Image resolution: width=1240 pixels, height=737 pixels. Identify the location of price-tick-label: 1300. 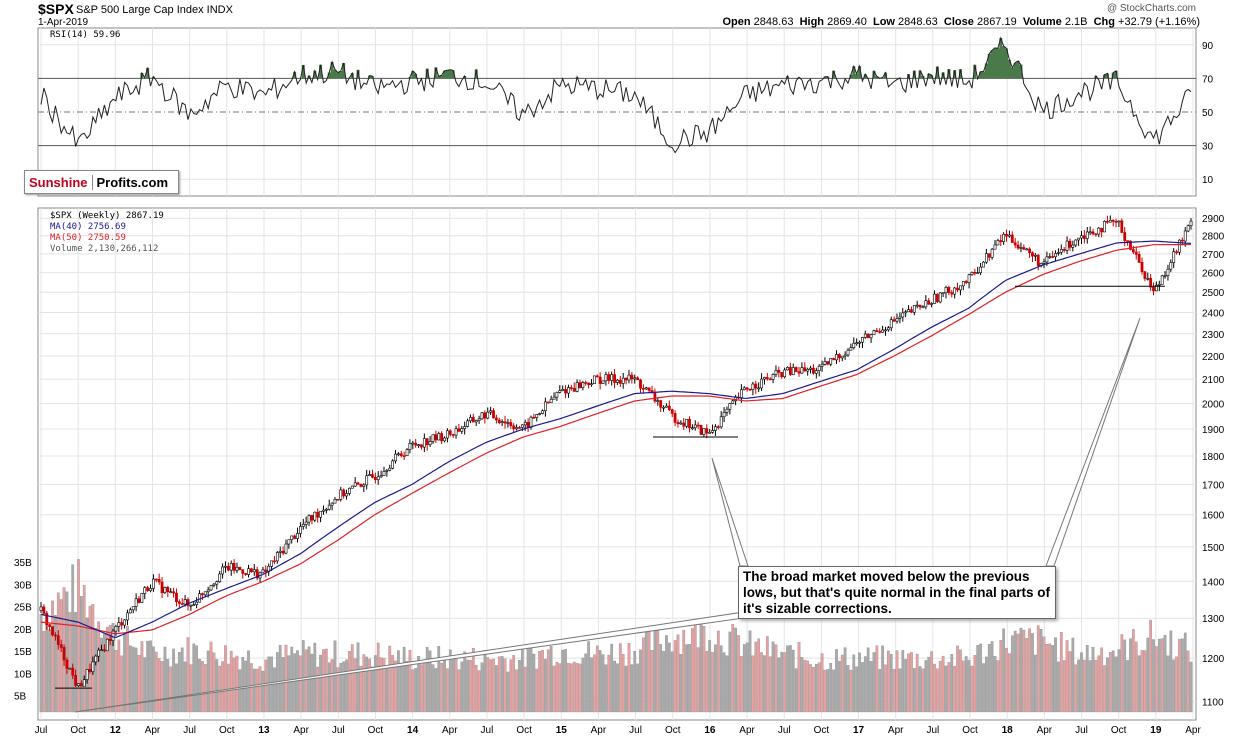
(1213, 619).